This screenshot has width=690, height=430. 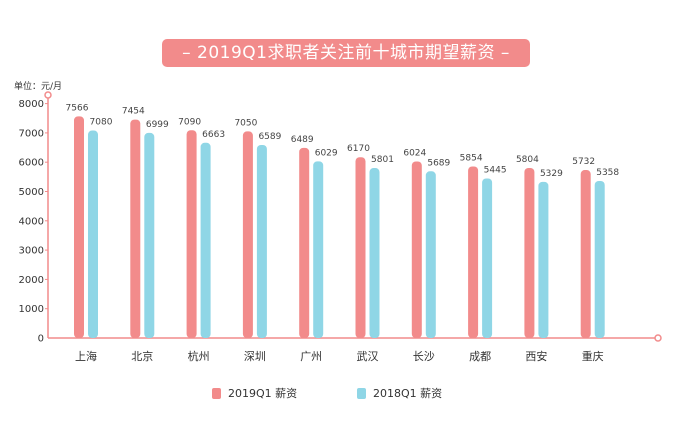 I want to click on value-label-2019q1: 7454, so click(x=133, y=112).